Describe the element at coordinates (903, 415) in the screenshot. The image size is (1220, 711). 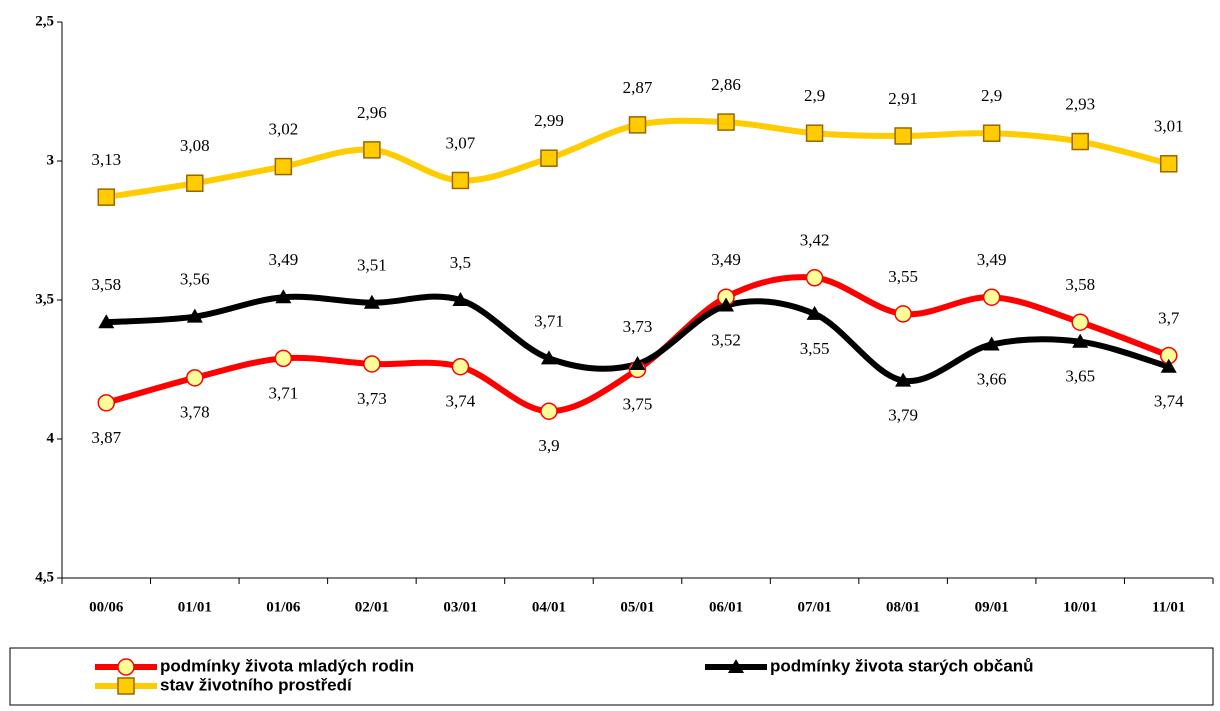
I see `data-label: 3,79` at that location.